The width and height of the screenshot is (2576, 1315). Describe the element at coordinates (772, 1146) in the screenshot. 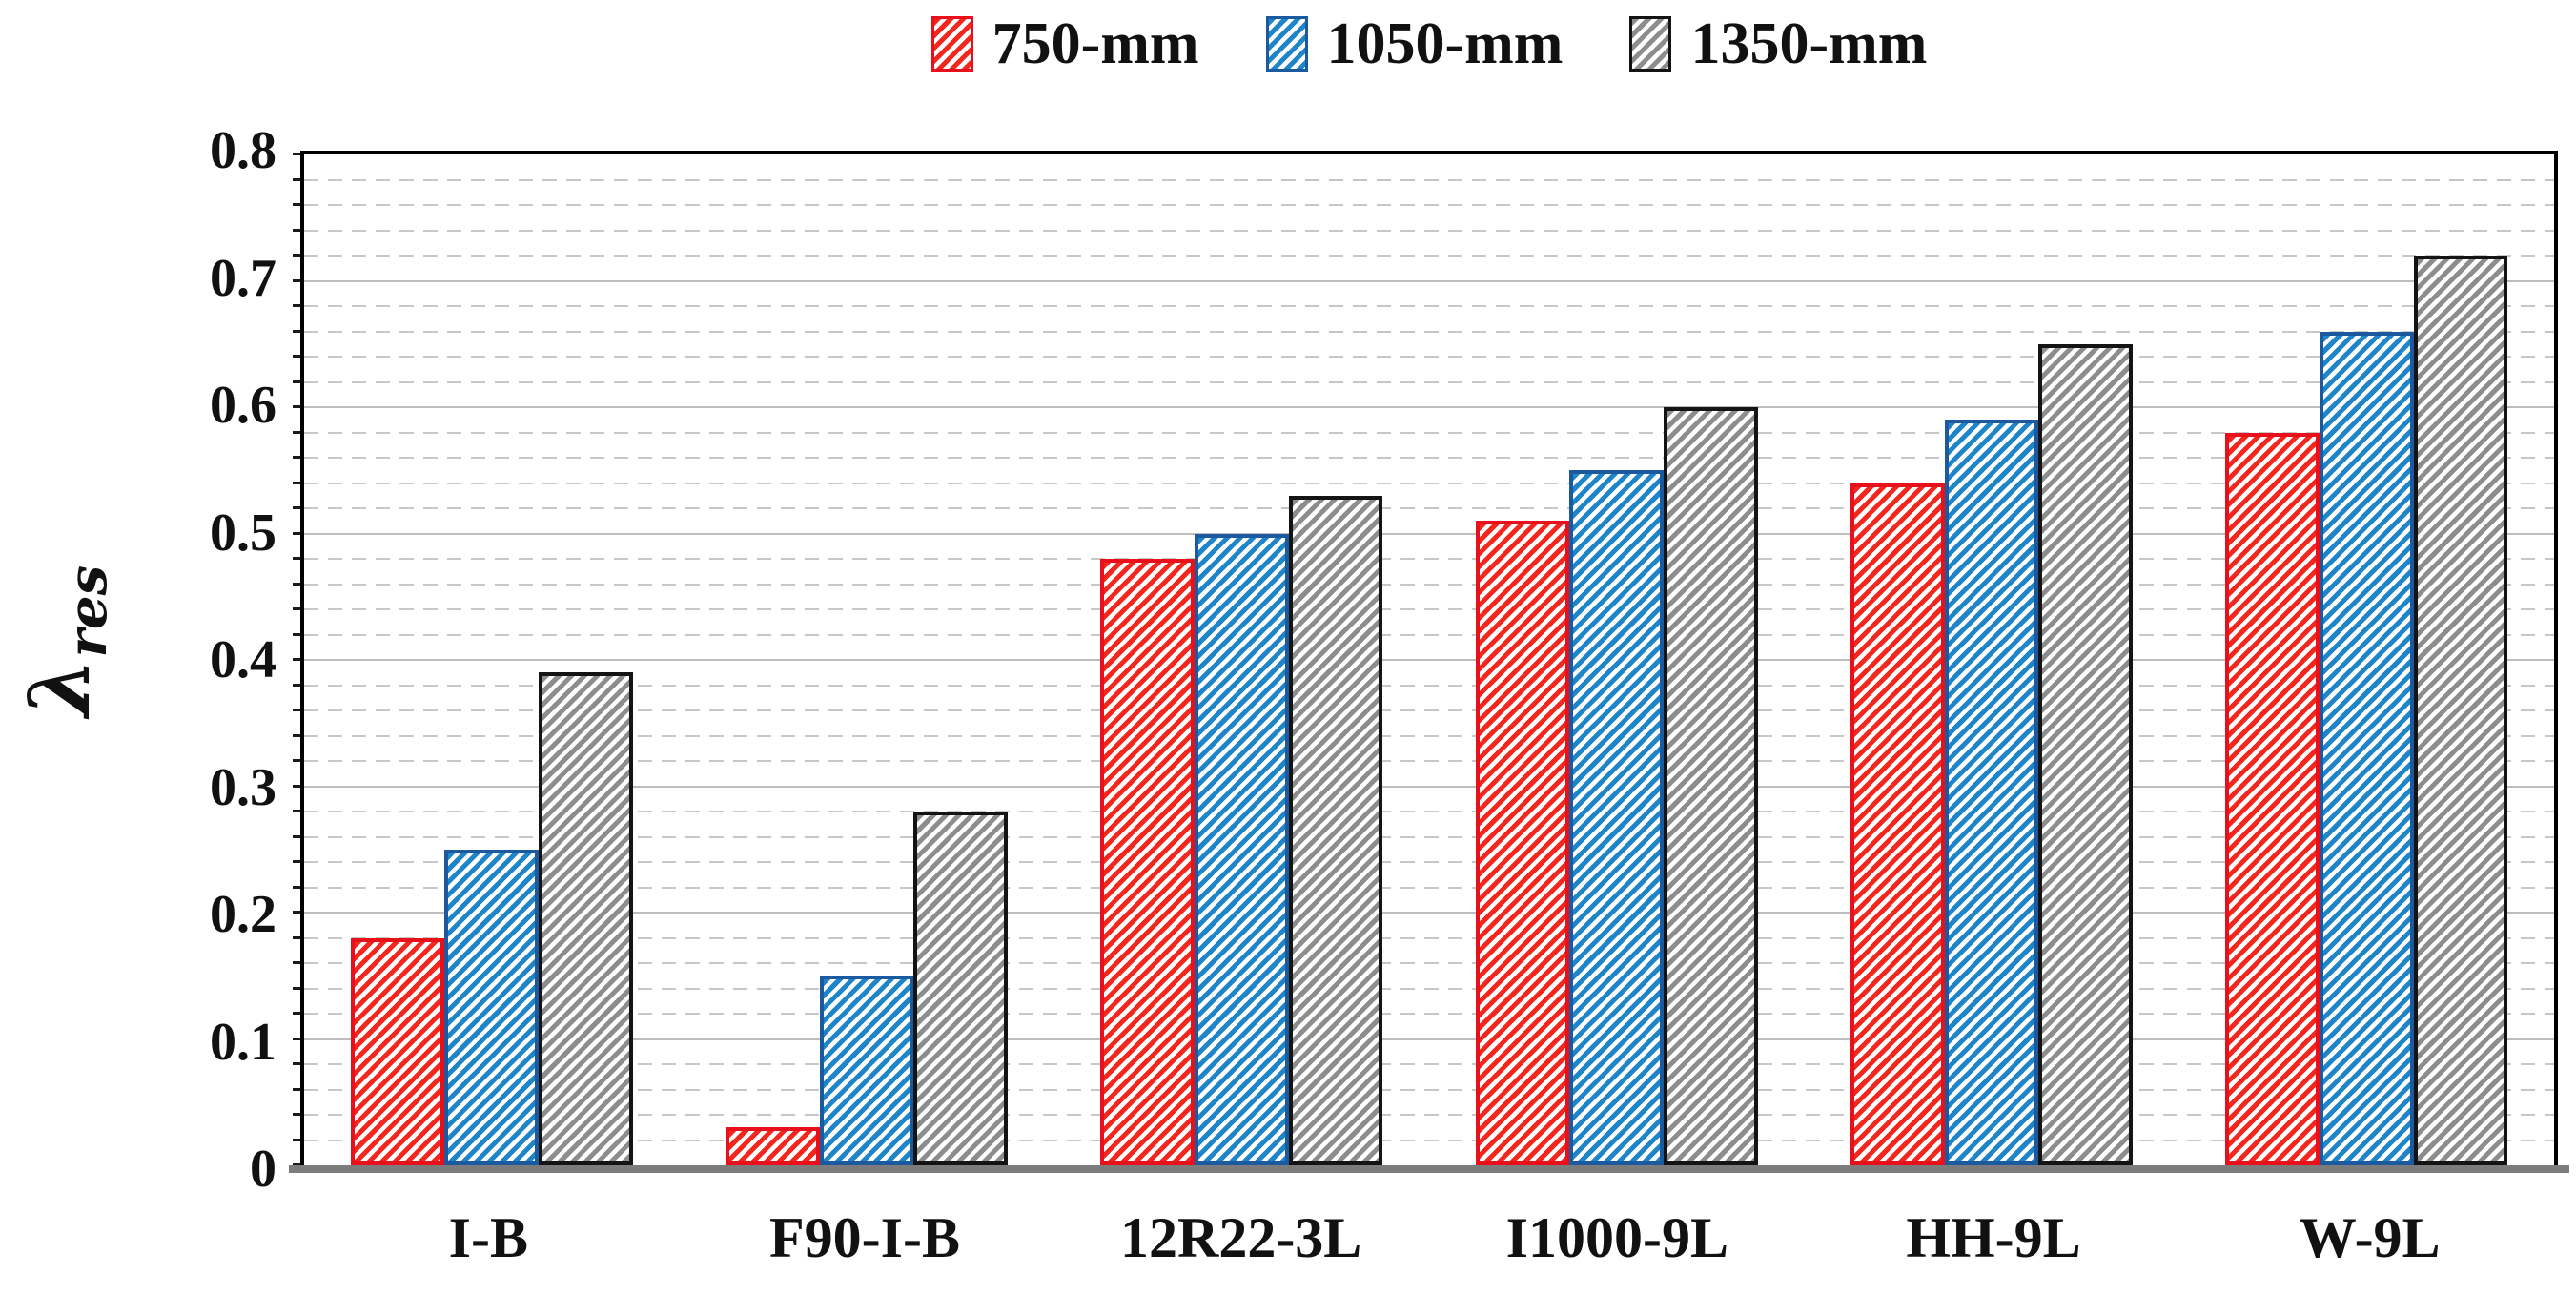

I see `bar-750-mm-F90-I-B` at that location.